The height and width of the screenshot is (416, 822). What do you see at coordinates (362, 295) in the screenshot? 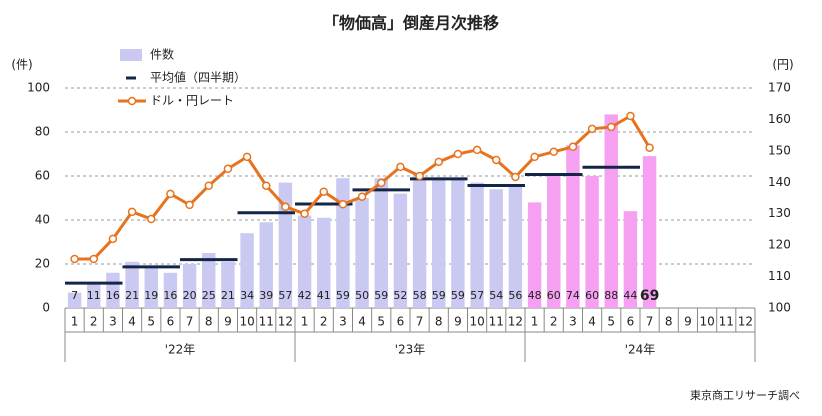
I see `value-label: 50` at bounding box center [362, 295].